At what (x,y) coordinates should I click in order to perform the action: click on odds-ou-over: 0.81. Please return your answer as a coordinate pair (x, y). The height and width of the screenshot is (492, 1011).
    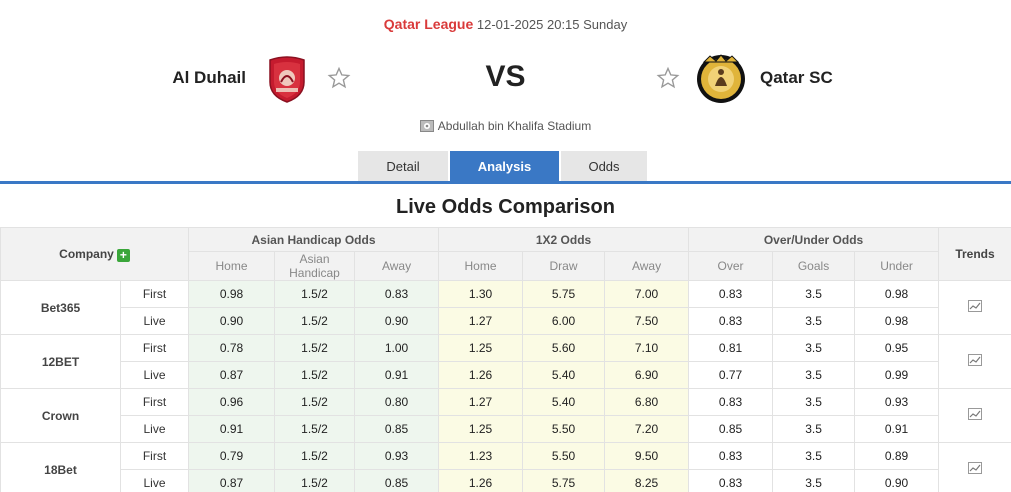
    Looking at the image, I should click on (731, 348).